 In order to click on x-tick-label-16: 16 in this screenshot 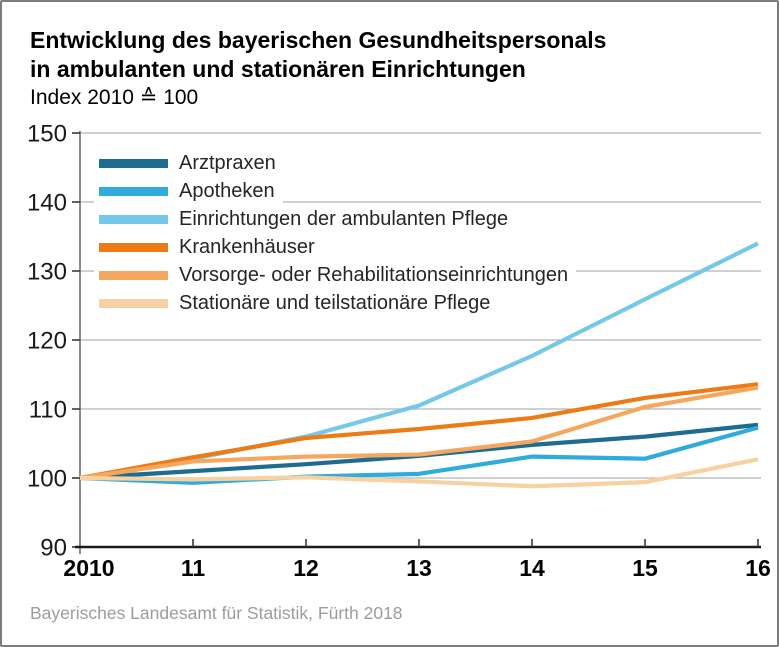, I will do `click(758, 568)`.